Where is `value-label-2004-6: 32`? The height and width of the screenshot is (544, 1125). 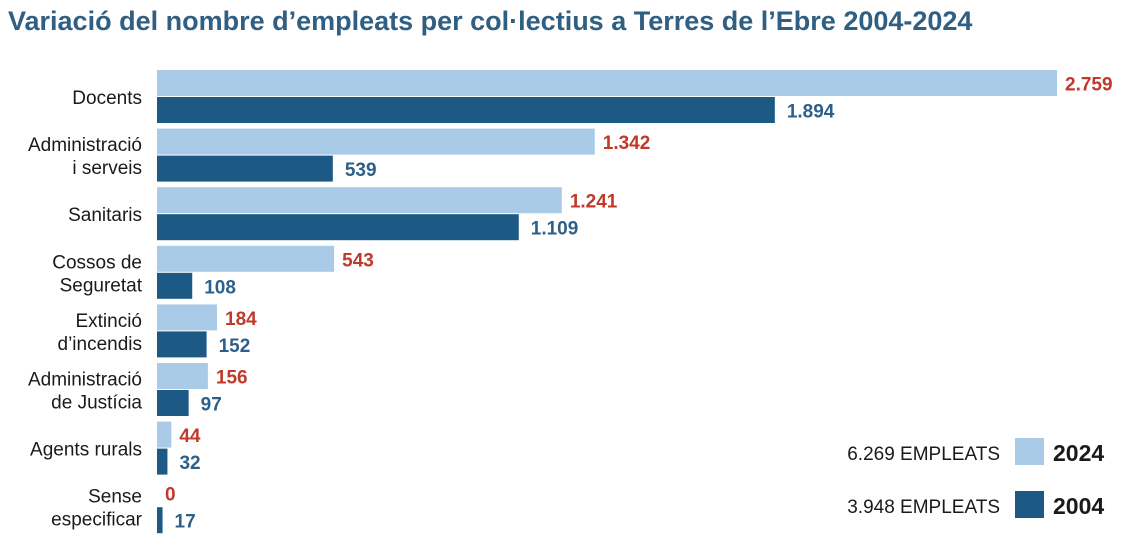
value-label-2004-6: 32 is located at coordinates (189, 463).